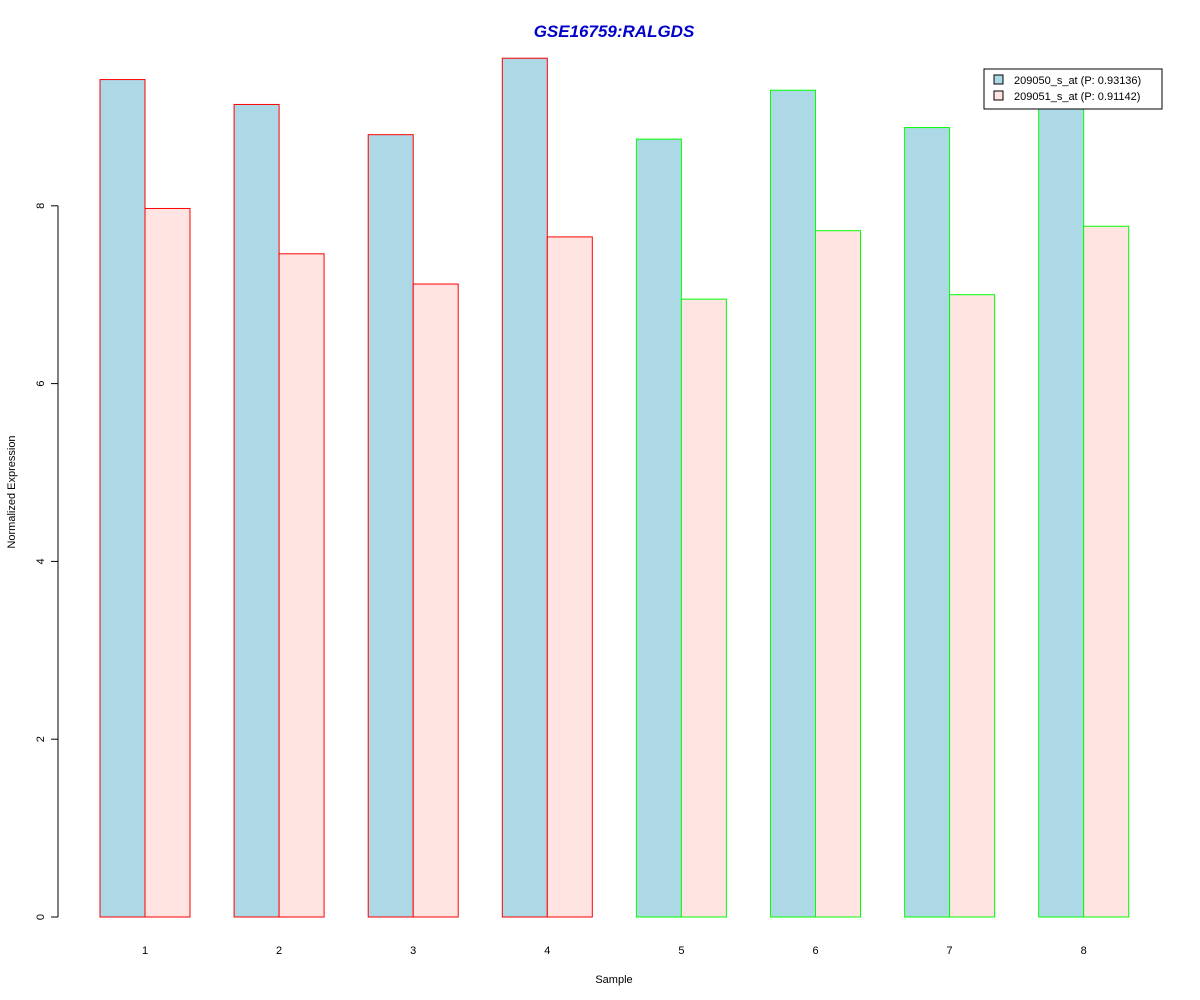 This screenshot has width=1200, height=1000. What do you see at coordinates (145, 951) in the screenshot?
I see `x-tick-label: 1` at bounding box center [145, 951].